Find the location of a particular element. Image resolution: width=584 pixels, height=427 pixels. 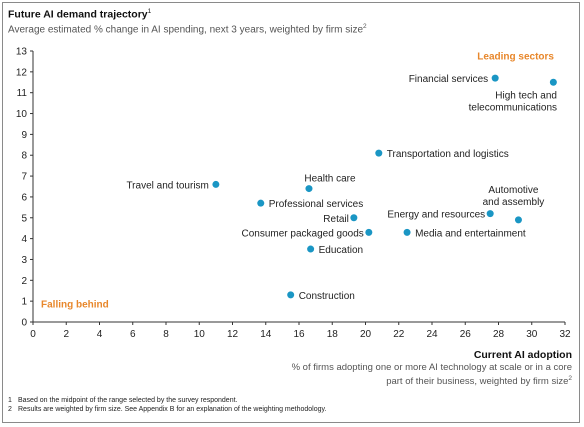

point-label: Automotive and assembly is located at coordinates (514, 196).